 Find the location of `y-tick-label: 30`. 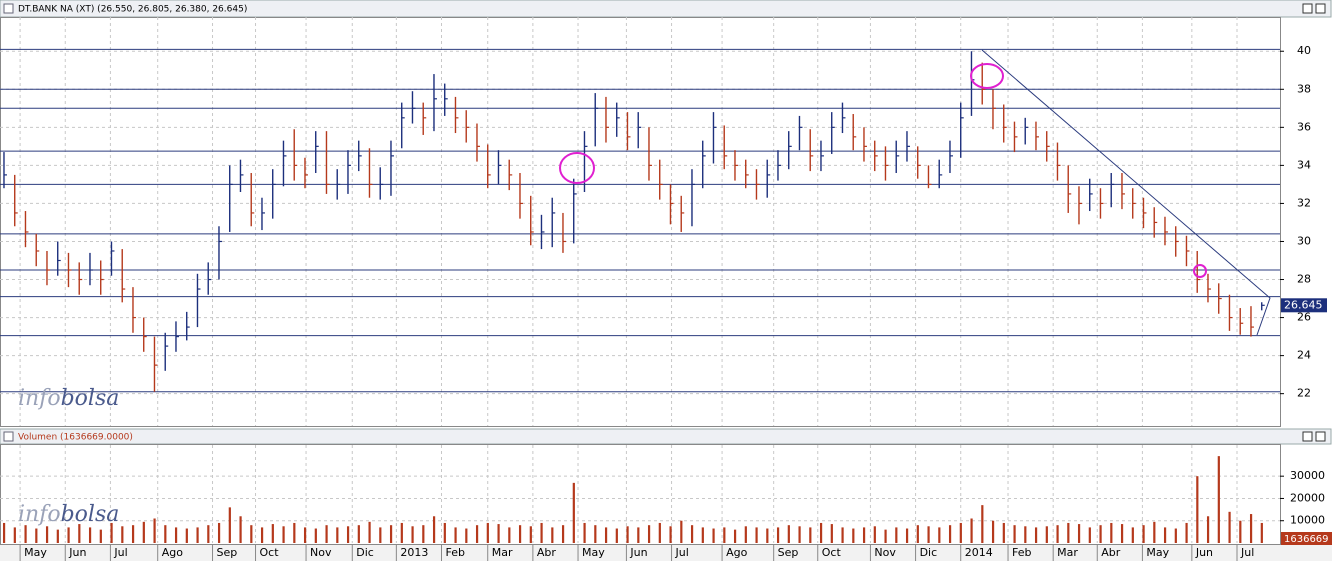

y-tick-label: 30 is located at coordinates (1304, 240).